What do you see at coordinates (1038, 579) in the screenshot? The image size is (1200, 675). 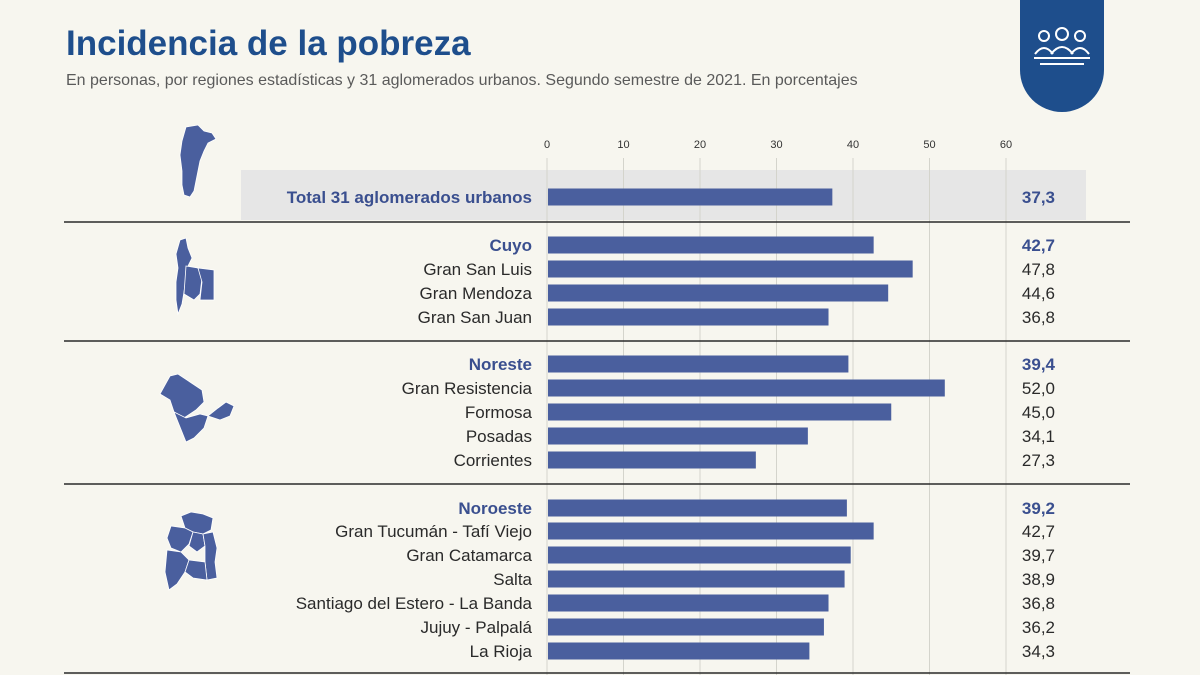 I see `data-label: 38,9` at bounding box center [1038, 579].